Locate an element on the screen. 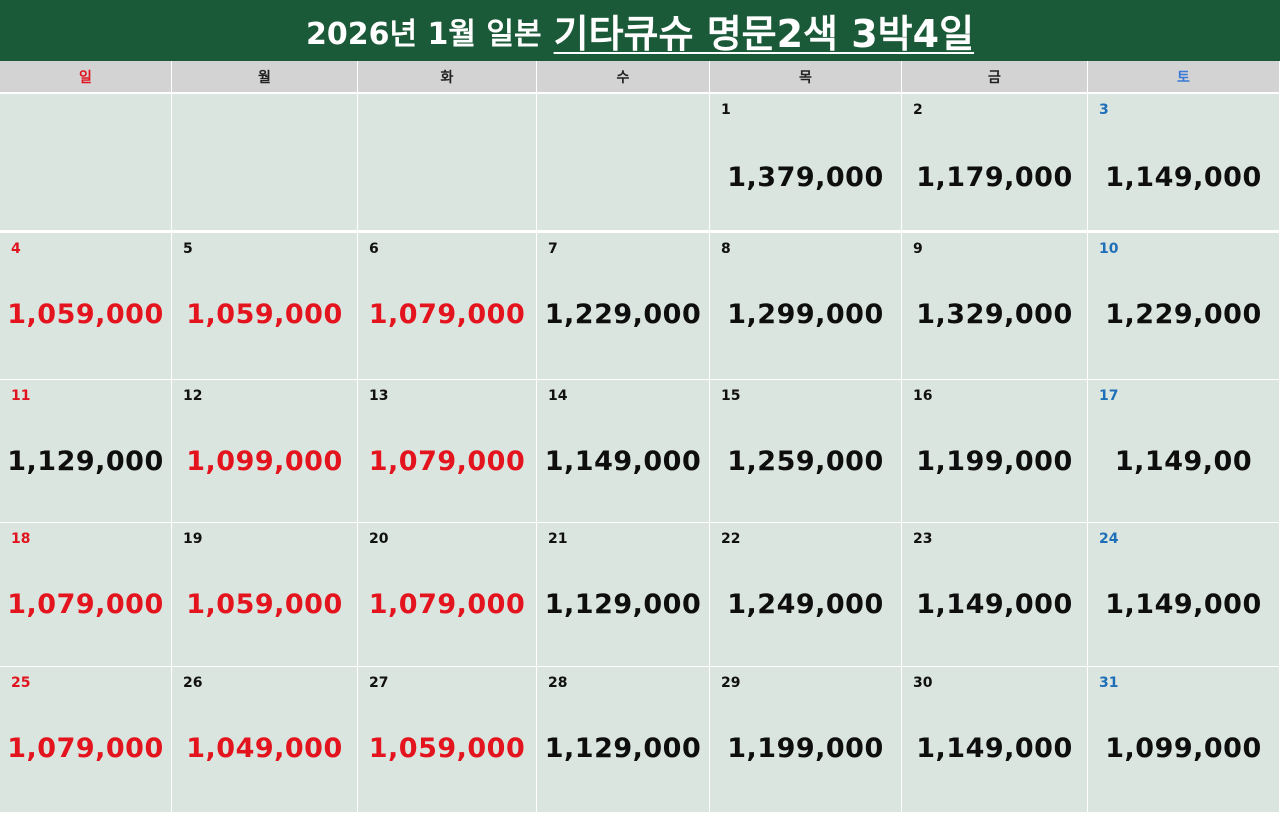 Image resolution: width=1280 pixels, height=813 pixels. calendar-day-cell: 24 1,149,000 is located at coordinates (1184, 595).